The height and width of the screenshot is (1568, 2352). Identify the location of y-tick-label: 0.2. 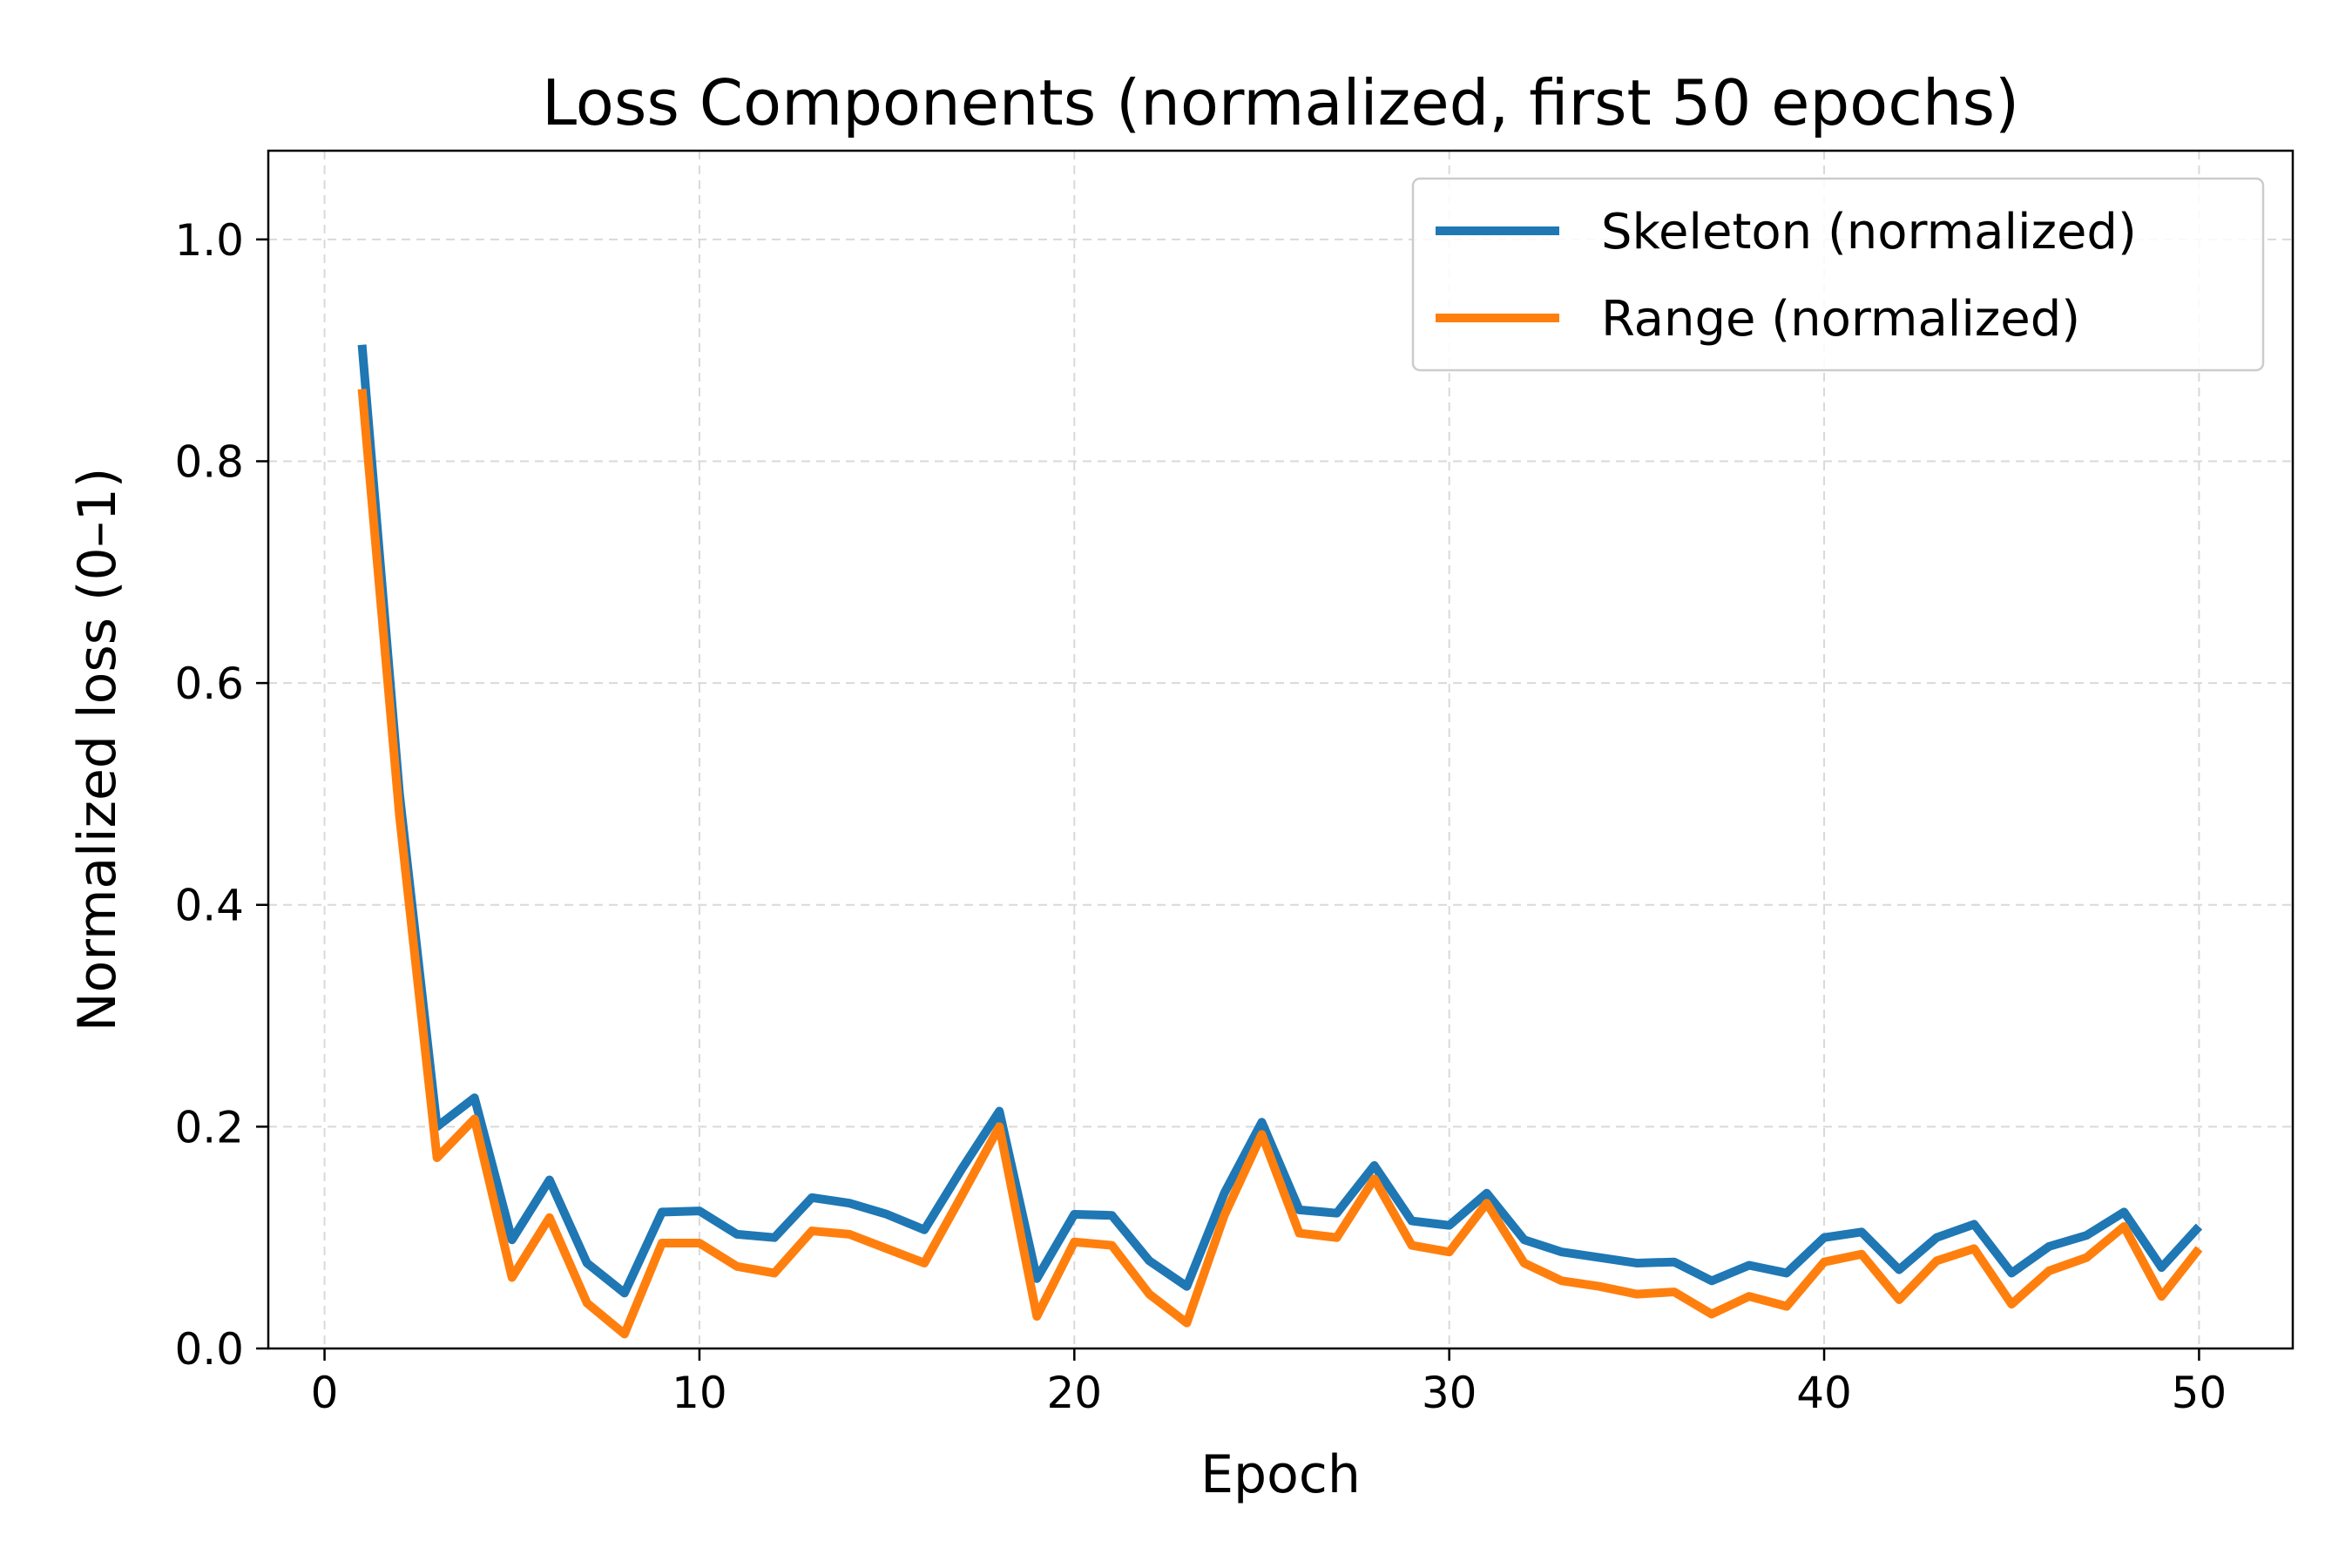
(209, 1127).